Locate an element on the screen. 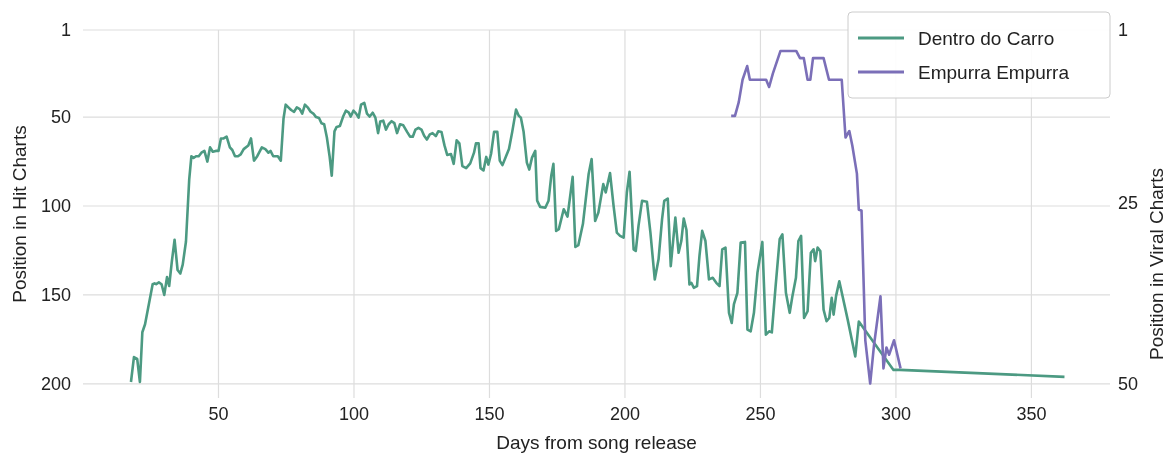  x-tick-label: 300 is located at coordinates (895, 414).